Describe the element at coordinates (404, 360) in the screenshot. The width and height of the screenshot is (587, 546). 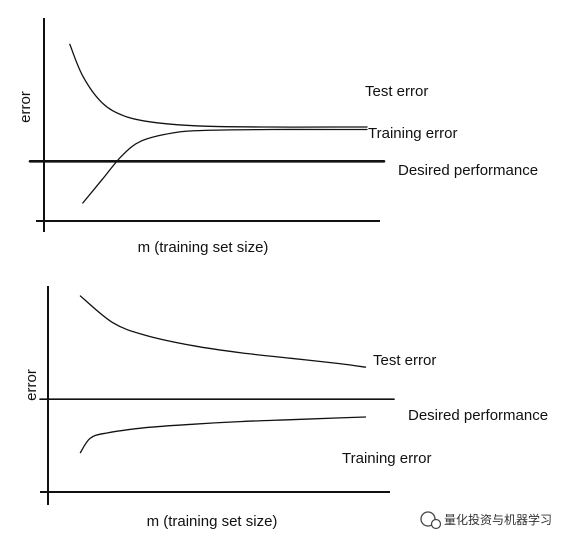
I see `chart2-label-test-error: Test error` at that location.